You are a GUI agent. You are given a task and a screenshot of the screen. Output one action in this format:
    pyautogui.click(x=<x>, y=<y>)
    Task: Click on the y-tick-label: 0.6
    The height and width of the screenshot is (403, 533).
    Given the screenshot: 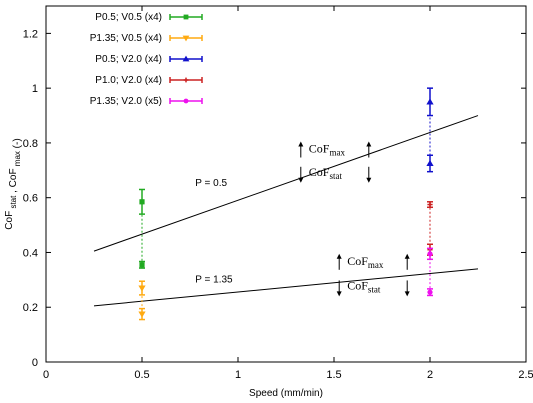 What is the action you would take?
    pyautogui.click(x=30, y=199)
    